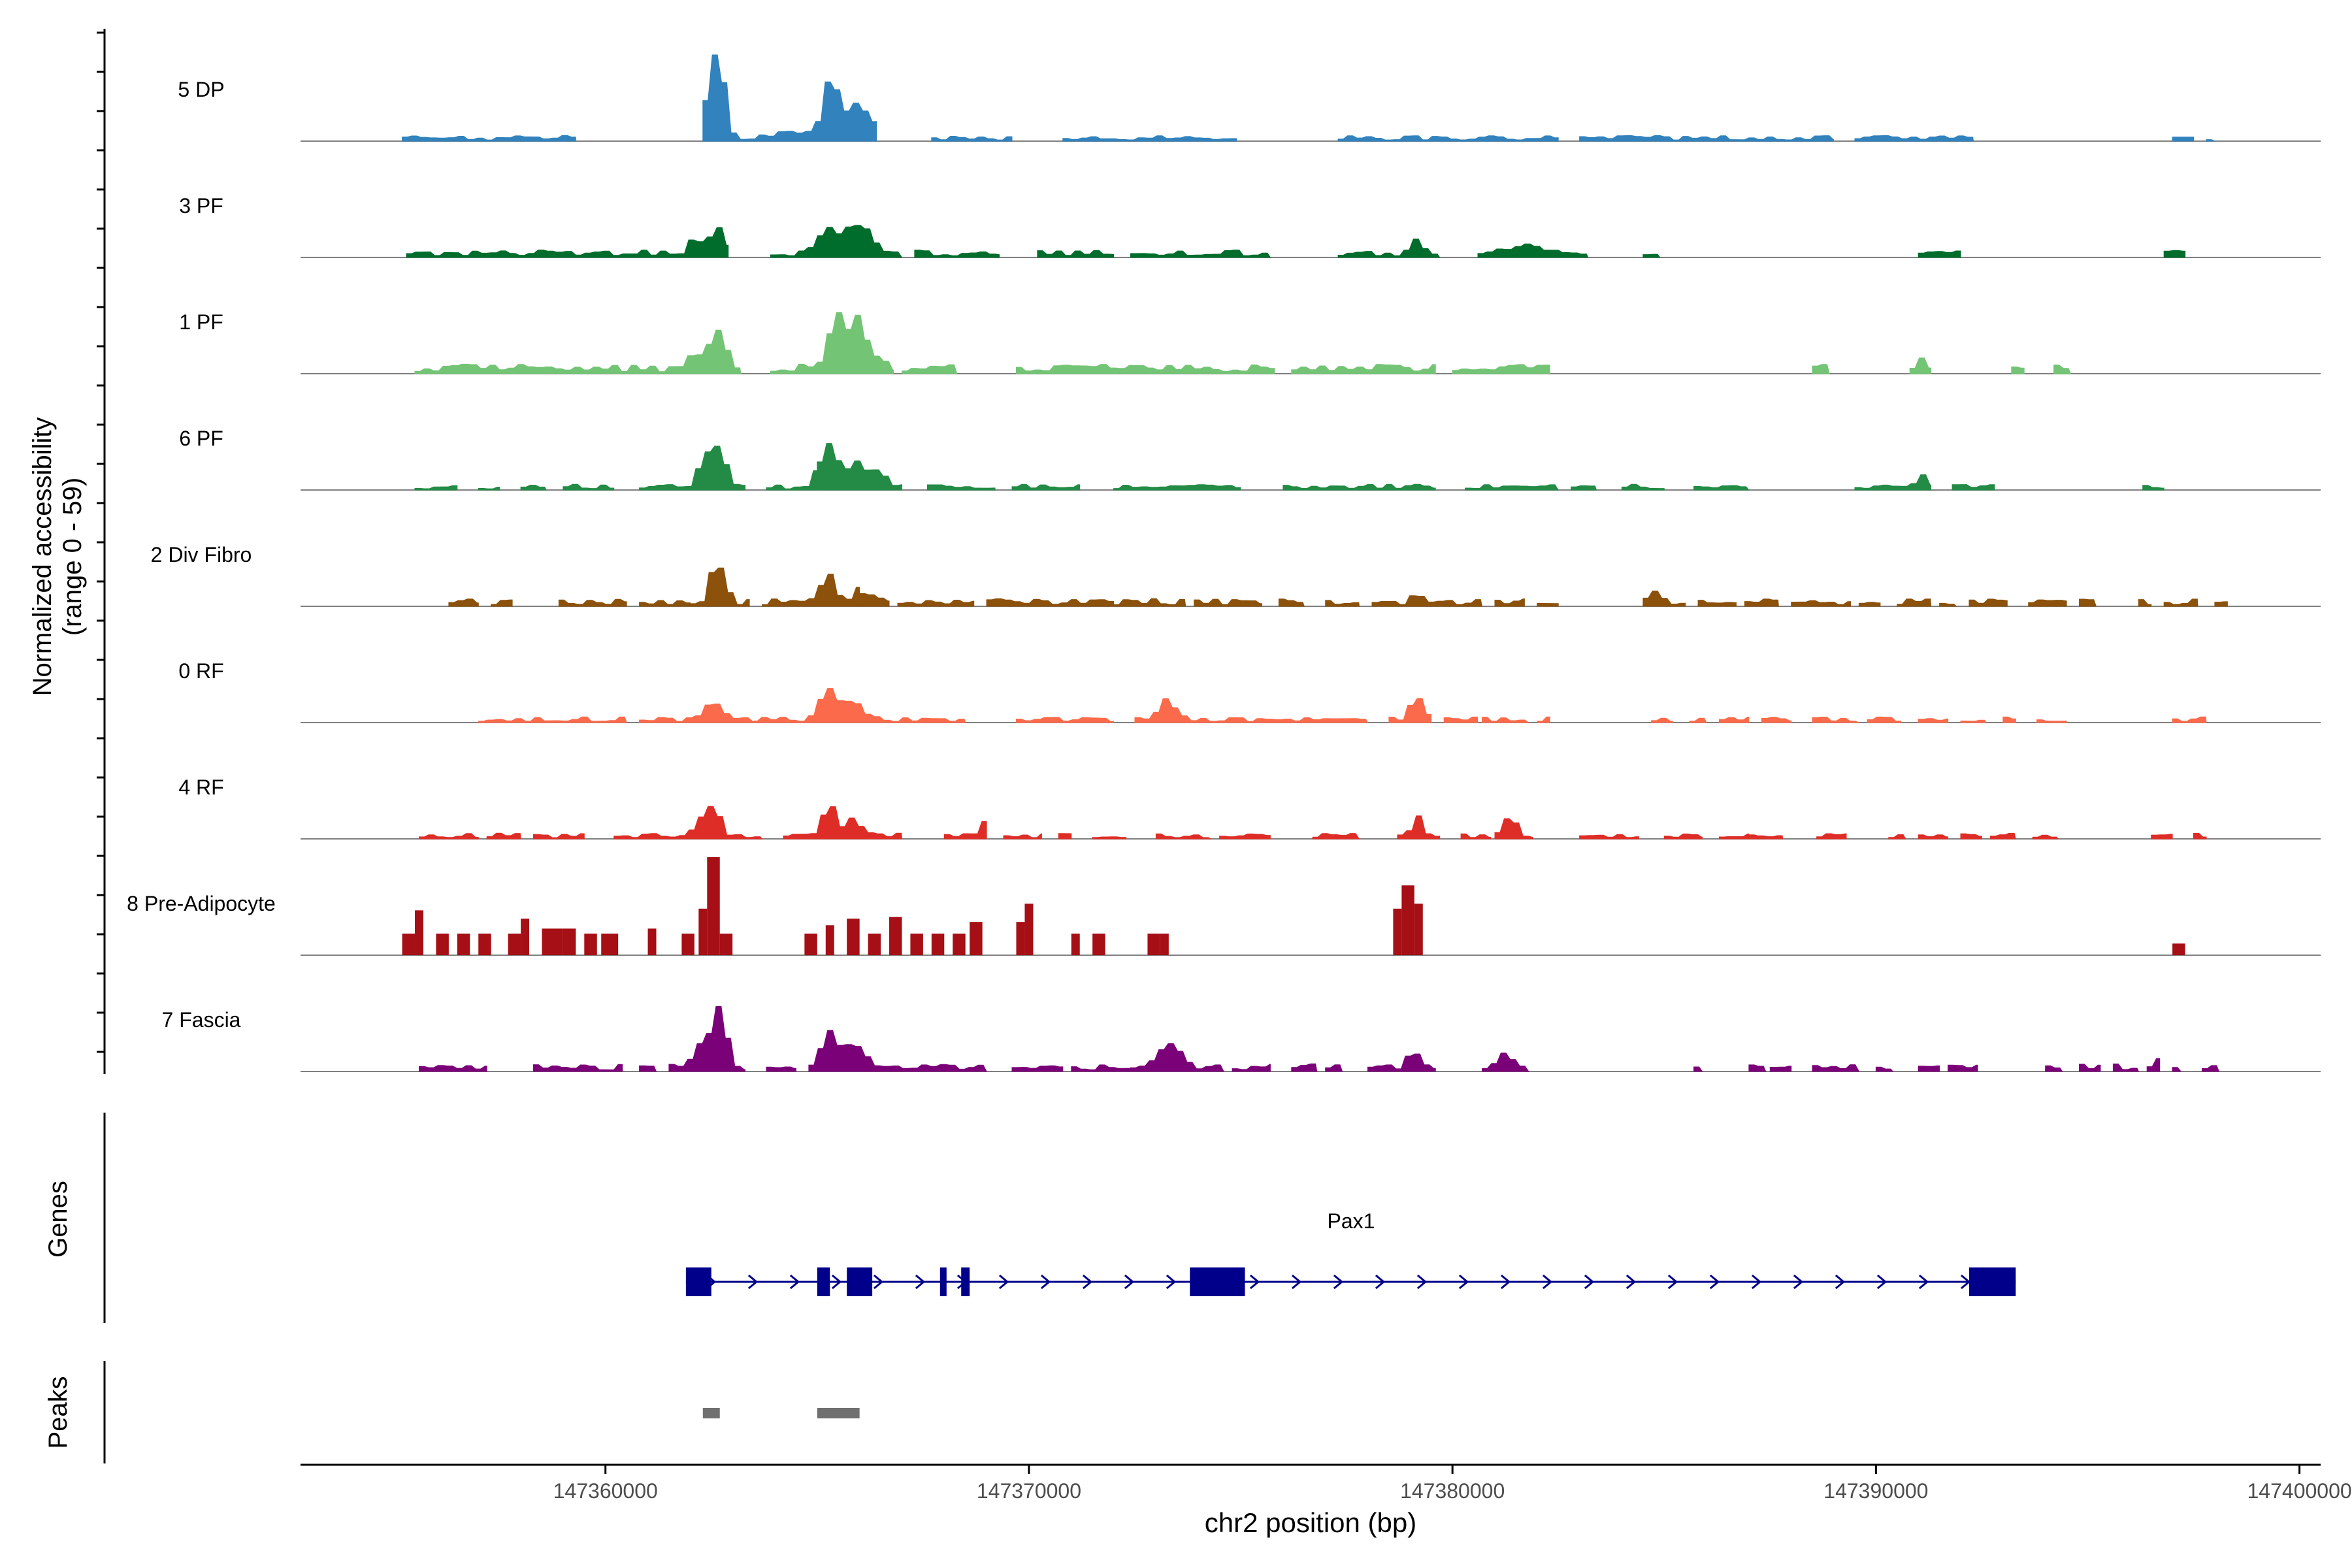 Image resolution: width=2352 pixels, height=1568 pixels. Describe the element at coordinates (1250, 342) in the screenshot. I see `track-1-pf: 1 PF` at that location.